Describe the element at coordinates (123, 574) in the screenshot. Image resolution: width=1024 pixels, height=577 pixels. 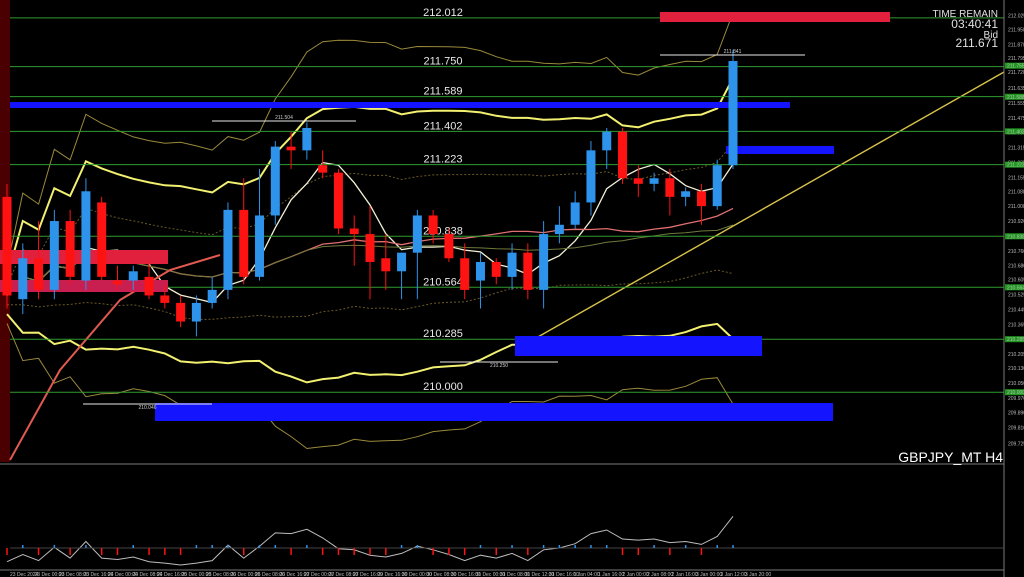
I see `time-tick: 24 Dec 00:00` at that location.